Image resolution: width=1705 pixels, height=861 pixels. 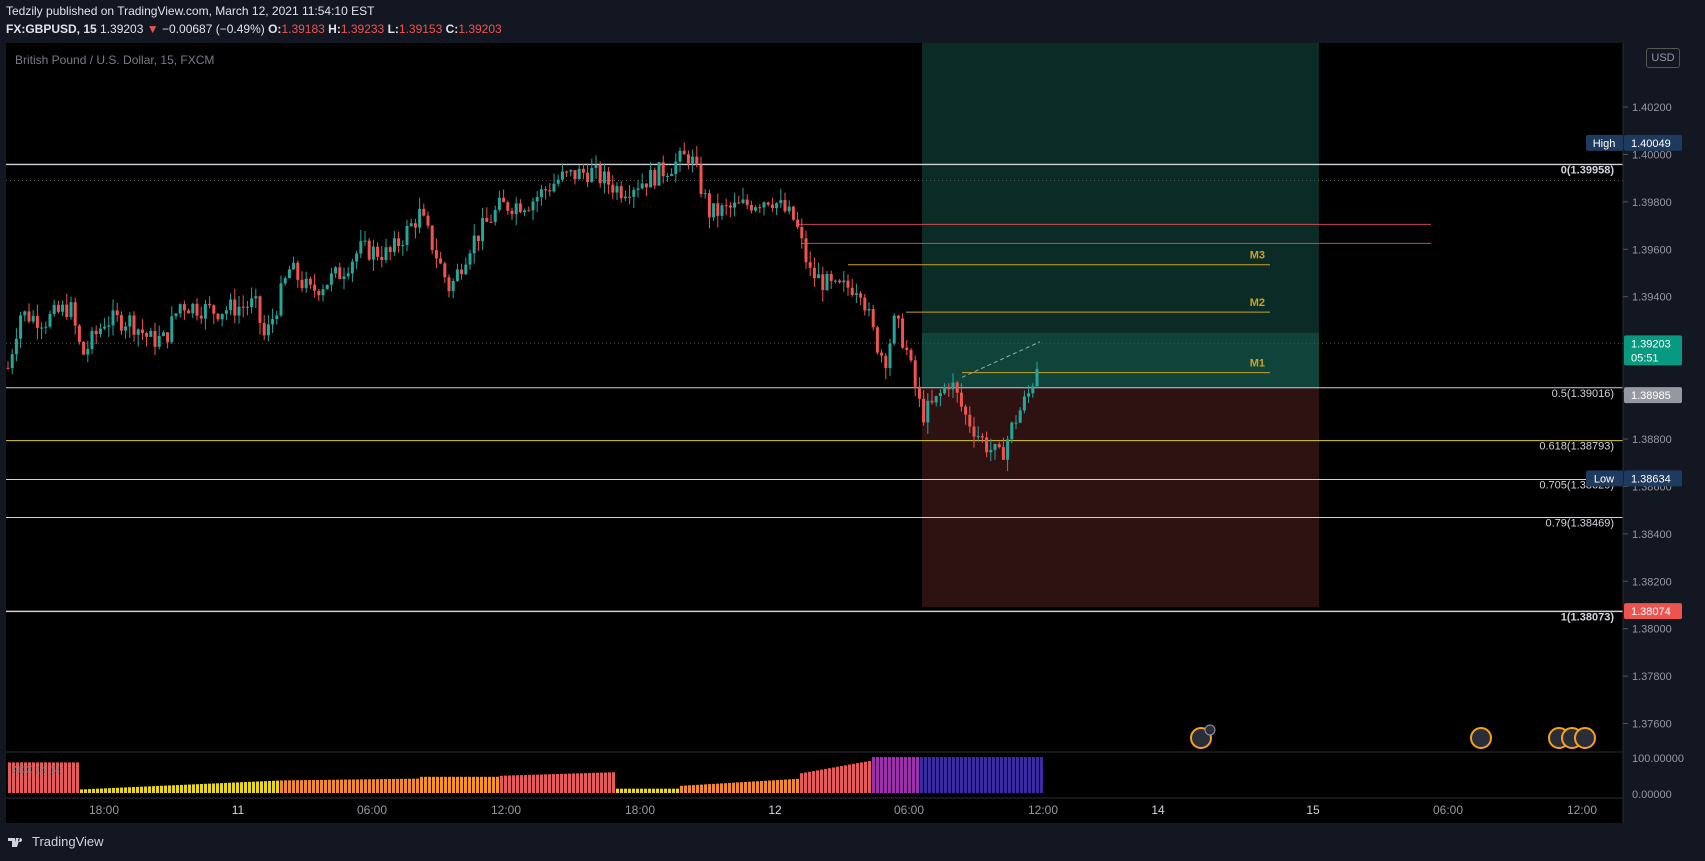 I want to click on target-lines: M3 M2 M1, so click(x=1114, y=300).